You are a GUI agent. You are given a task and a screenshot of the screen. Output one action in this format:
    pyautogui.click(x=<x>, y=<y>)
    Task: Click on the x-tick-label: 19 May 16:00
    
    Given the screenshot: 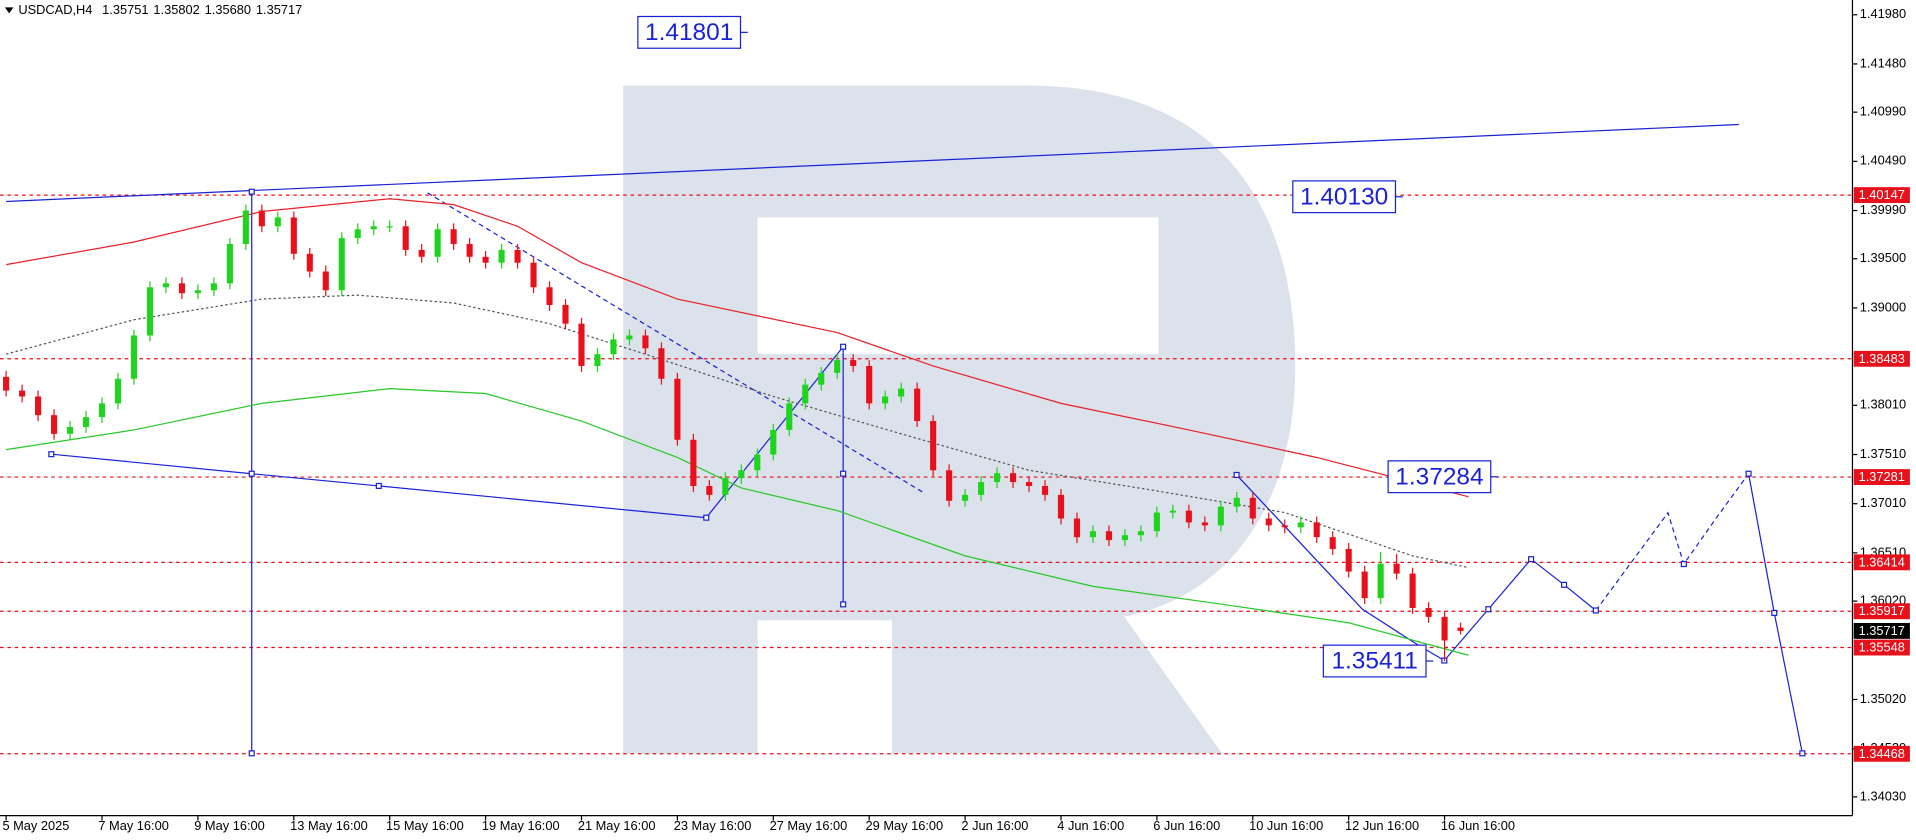 What is the action you would take?
    pyautogui.click(x=521, y=825)
    